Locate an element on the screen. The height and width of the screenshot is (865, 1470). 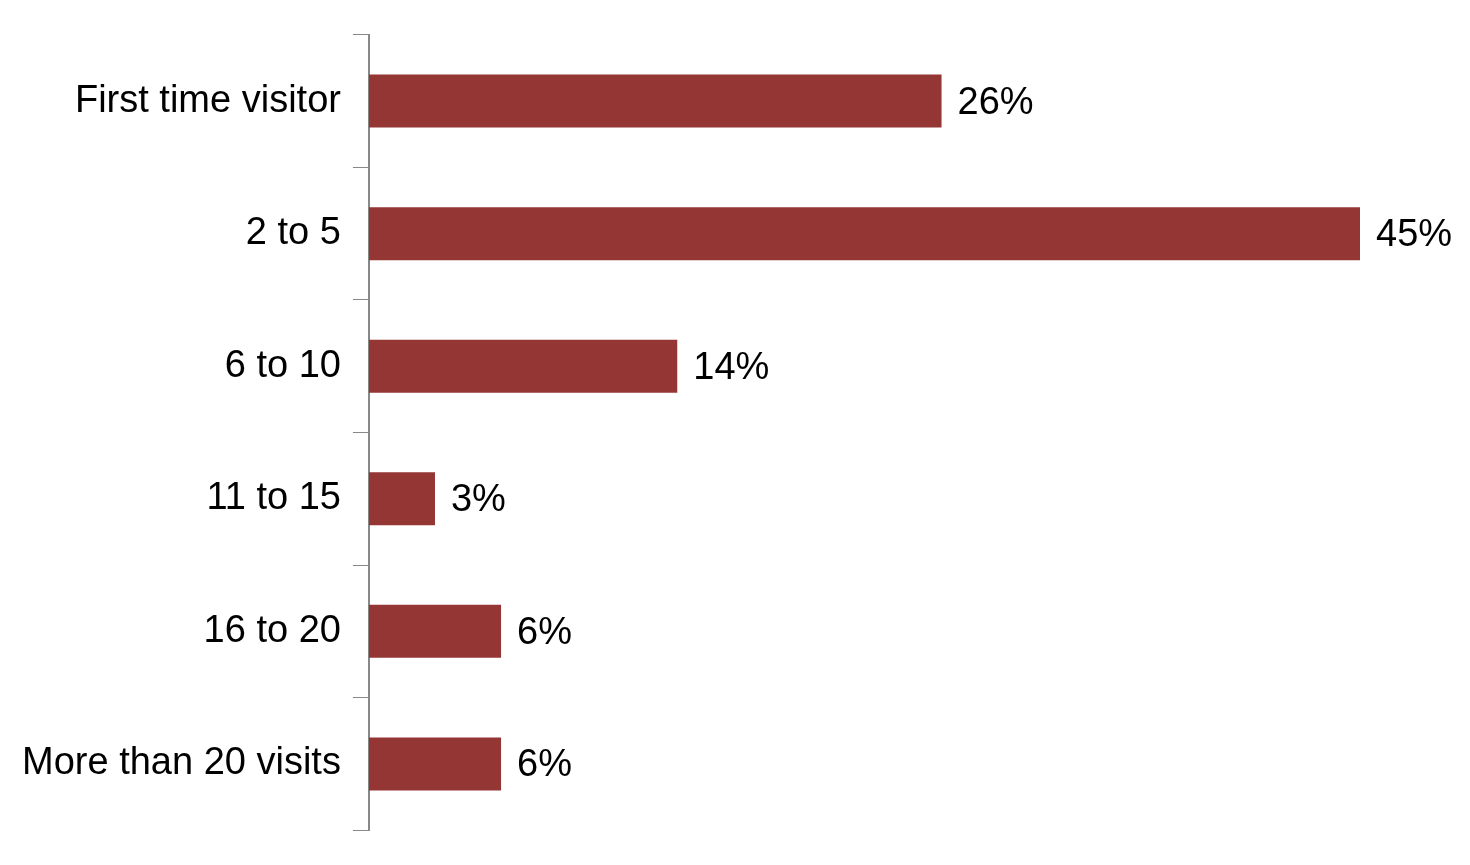
y-tick-label: 2 to 5 is located at coordinates (293, 231).